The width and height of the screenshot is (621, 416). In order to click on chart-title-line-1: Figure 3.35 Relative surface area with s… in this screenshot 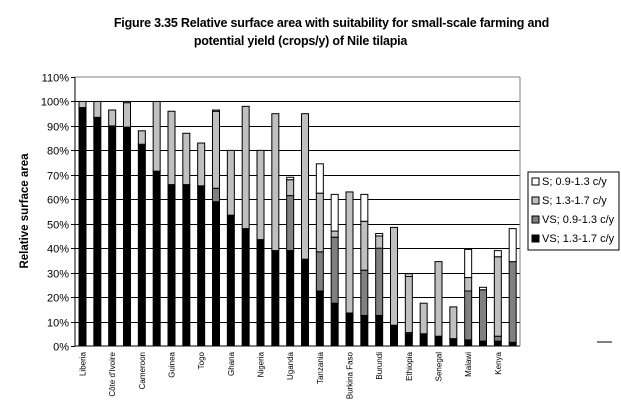, I will do `click(331, 23)`.